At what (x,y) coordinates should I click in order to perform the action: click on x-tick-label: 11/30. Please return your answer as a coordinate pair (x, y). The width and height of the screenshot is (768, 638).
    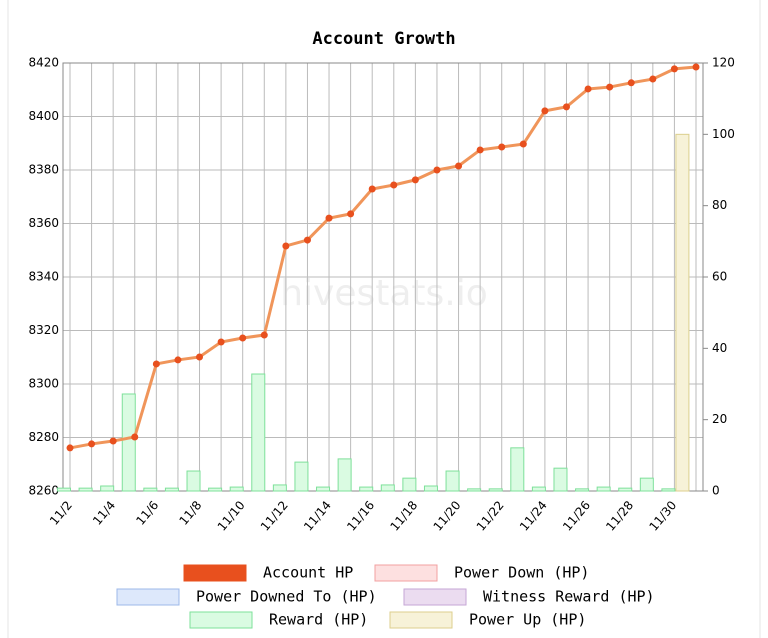
    Looking at the image, I should click on (662, 515).